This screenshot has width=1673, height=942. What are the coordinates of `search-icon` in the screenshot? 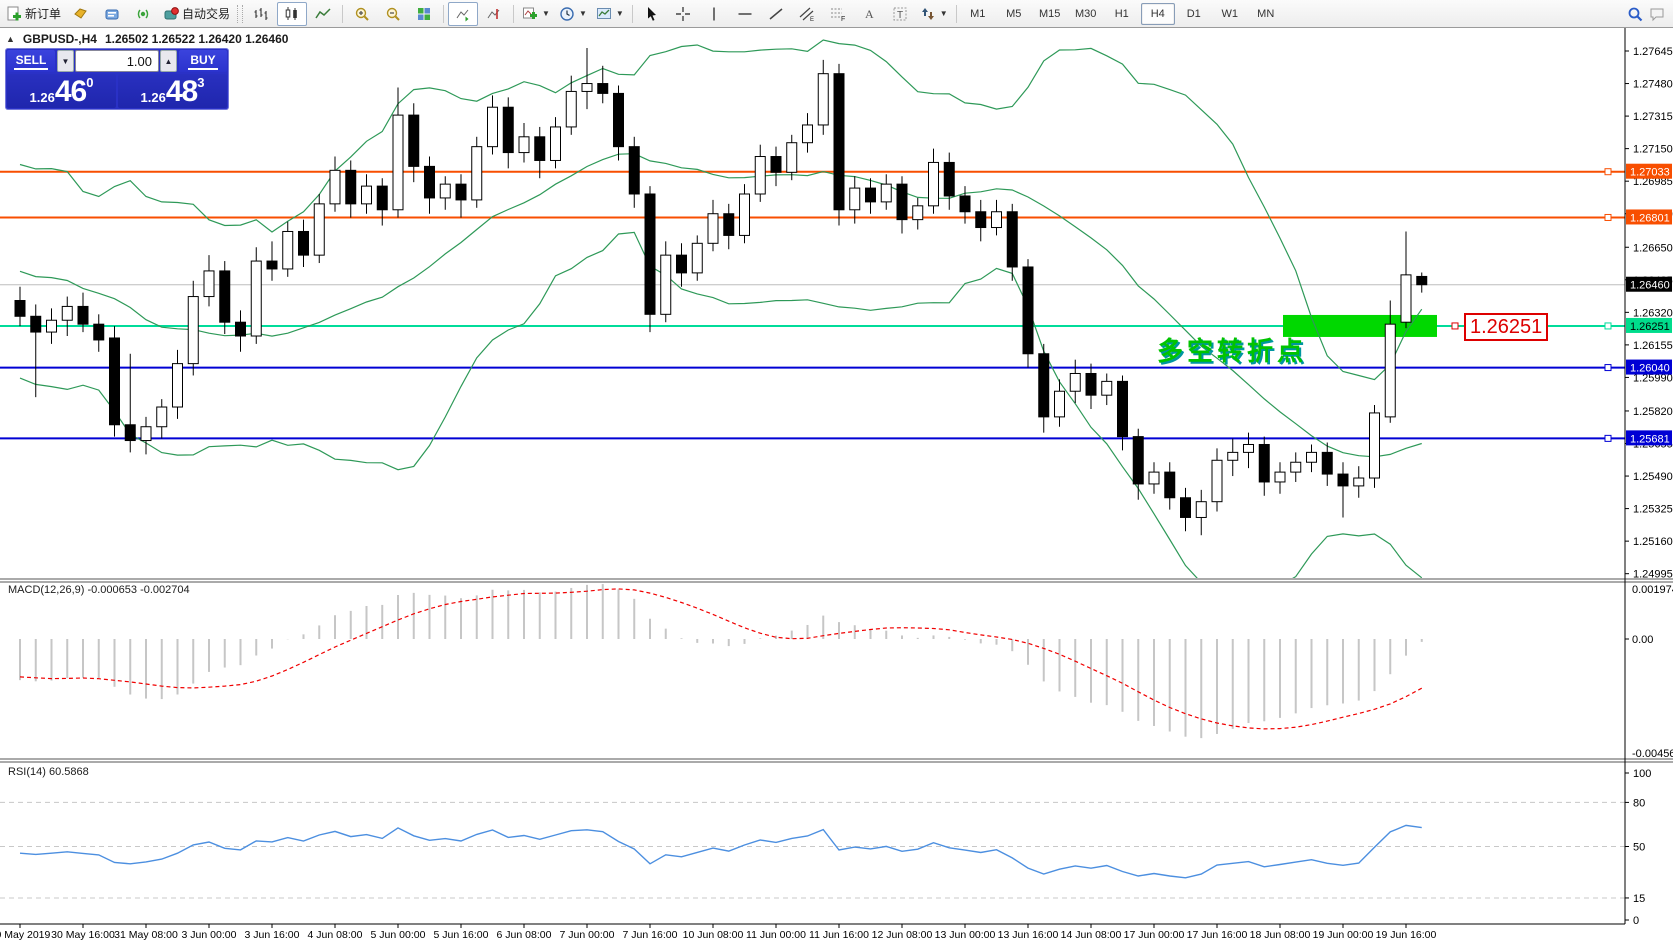 It's located at (1635, 14).